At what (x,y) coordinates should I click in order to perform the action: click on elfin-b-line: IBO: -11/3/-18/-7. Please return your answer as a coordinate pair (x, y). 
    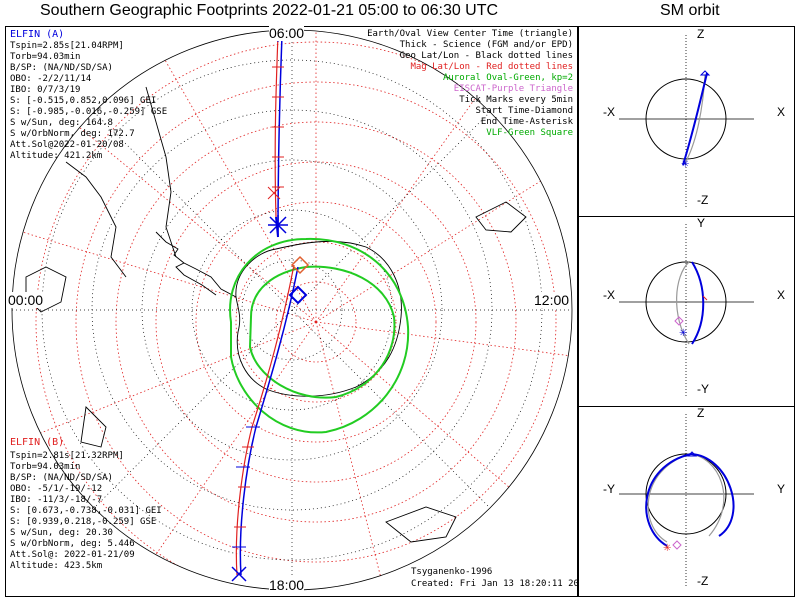
    Looking at the image, I should click on (56, 500).